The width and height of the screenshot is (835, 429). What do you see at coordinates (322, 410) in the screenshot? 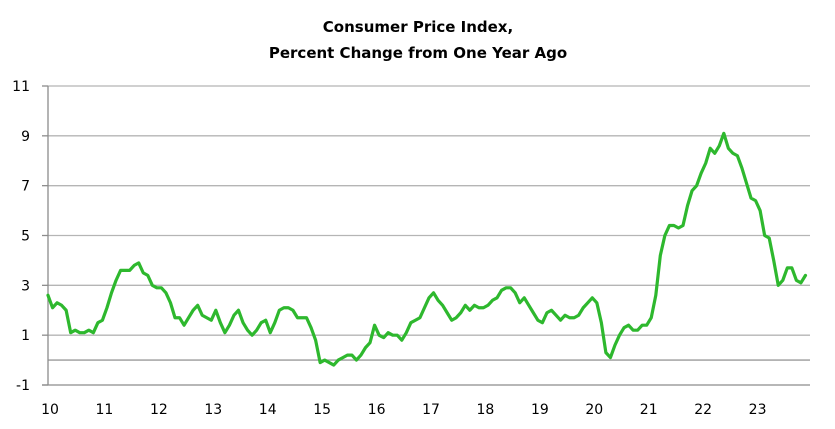
I see `x-tick-label: 15` at bounding box center [322, 410].